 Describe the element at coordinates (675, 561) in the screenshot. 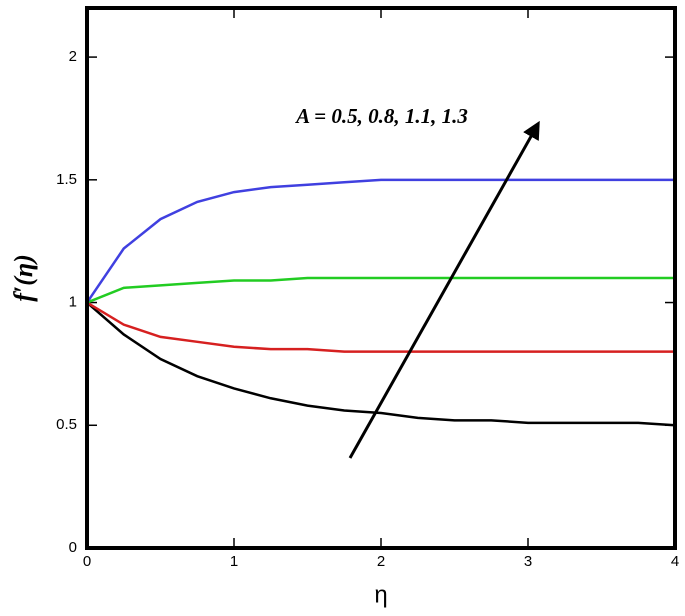

I see `x-tick-label: 4` at that location.